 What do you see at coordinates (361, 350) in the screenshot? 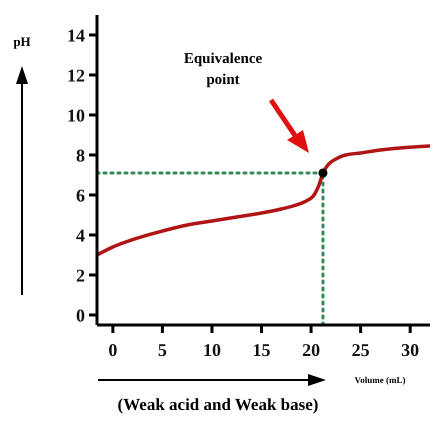
I see `x-tick-label: 25` at bounding box center [361, 350].